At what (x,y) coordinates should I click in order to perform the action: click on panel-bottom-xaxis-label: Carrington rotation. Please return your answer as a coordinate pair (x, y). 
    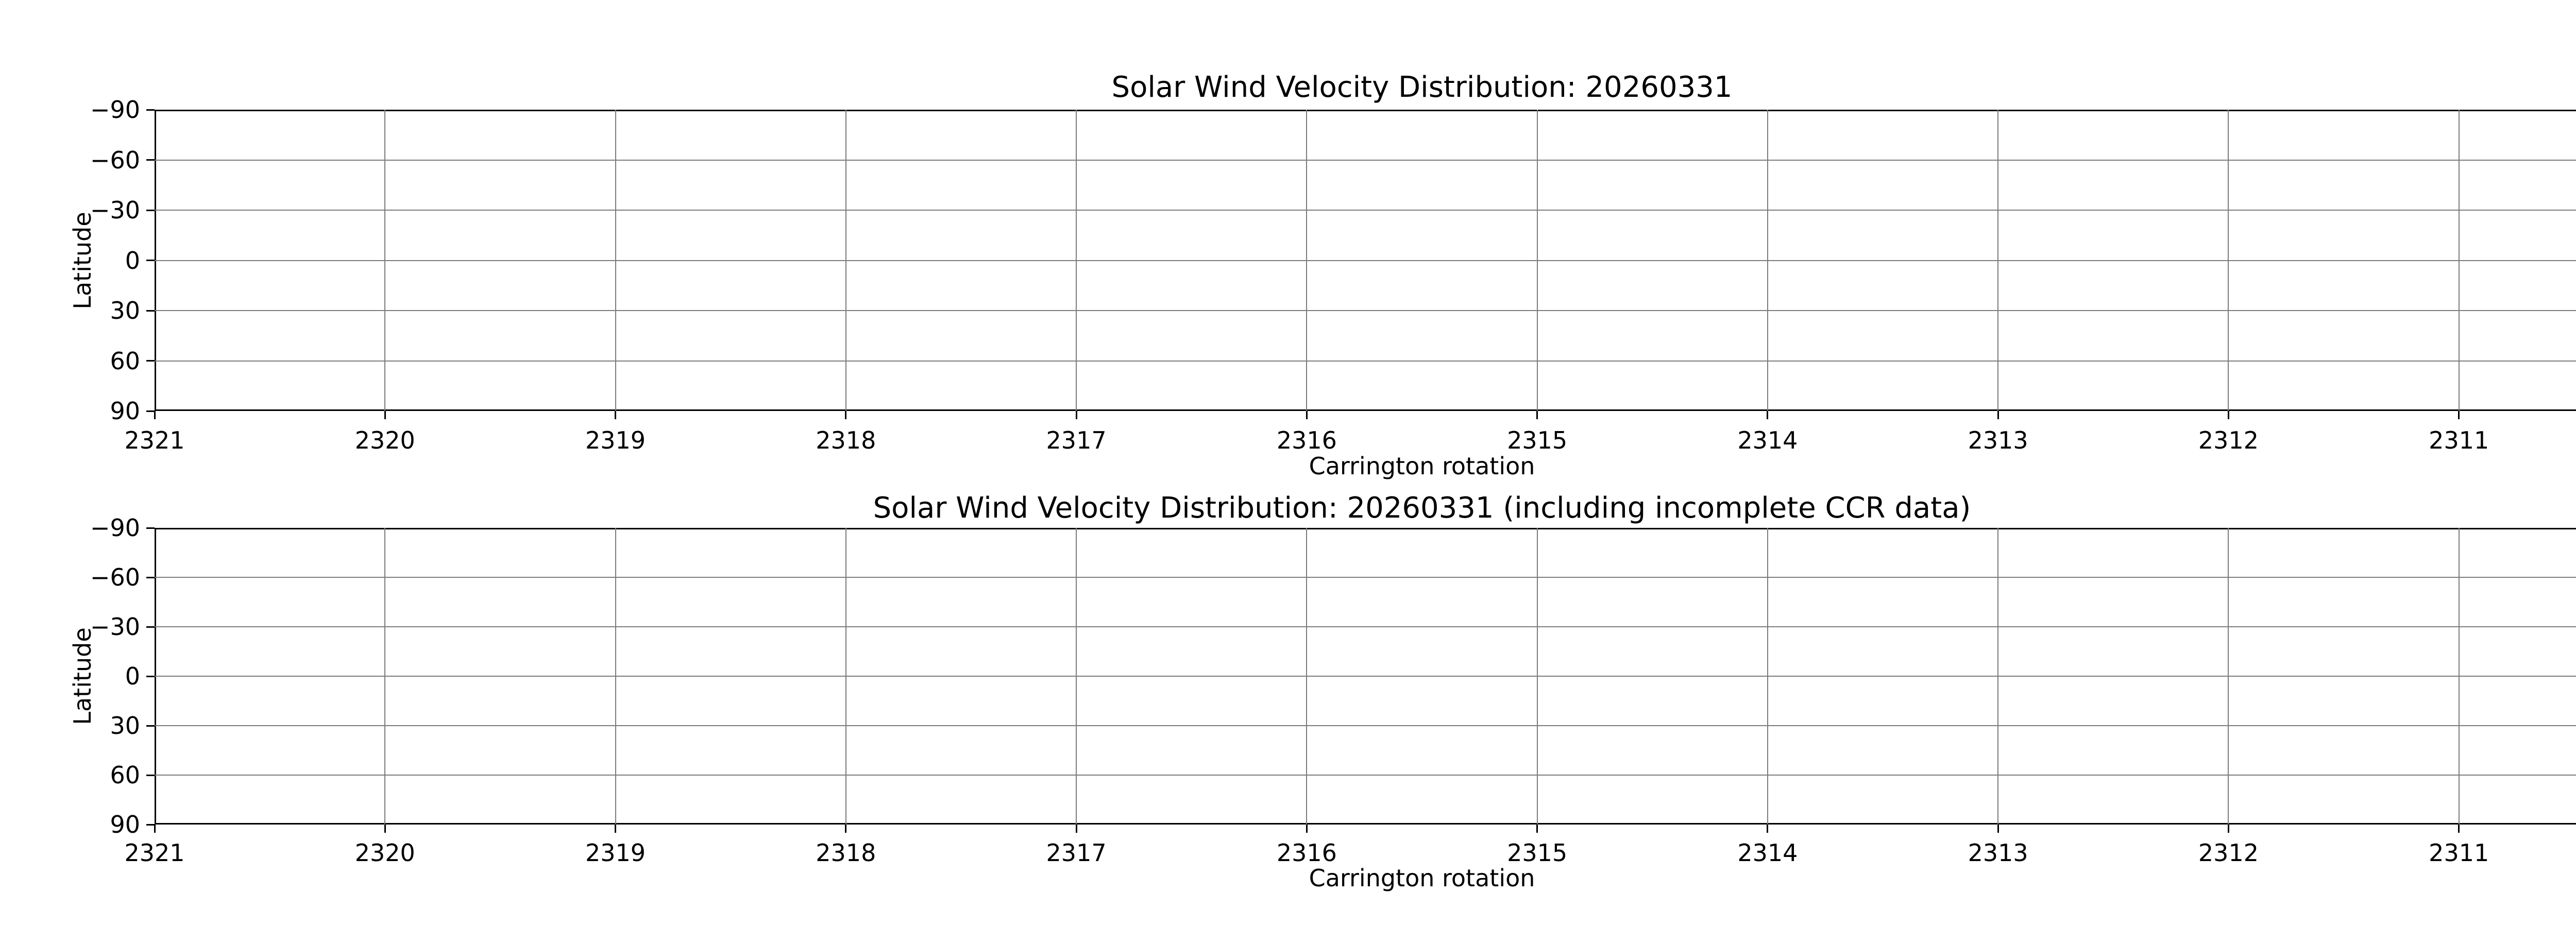
    Looking at the image, I should click on (1422, 878).